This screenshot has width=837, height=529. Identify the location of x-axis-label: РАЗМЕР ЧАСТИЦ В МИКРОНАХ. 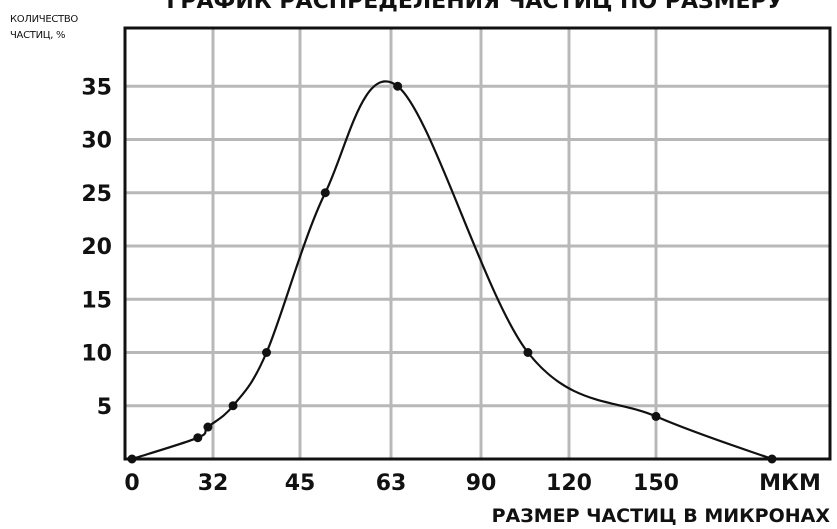
(661, 516).